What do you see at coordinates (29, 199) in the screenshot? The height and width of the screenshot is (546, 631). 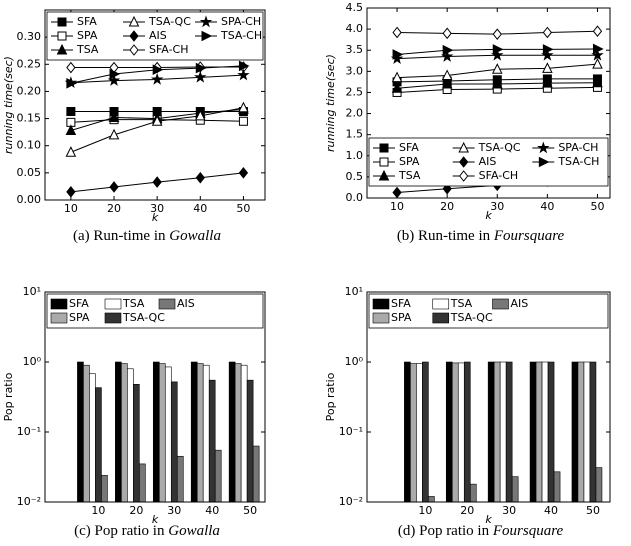 I see `y-tick-label: 0.00` at bounding box center [29, 199].